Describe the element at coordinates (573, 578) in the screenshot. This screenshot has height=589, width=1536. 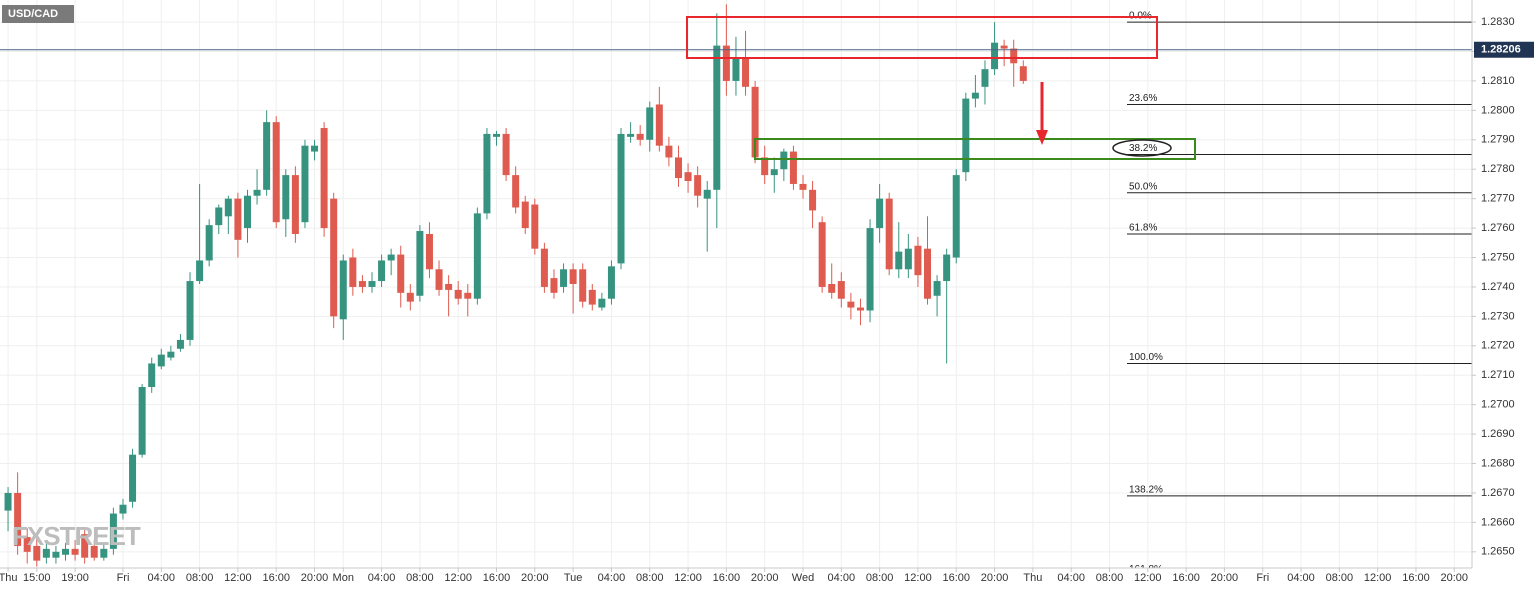
I see `x-tick-label: Tue` at that location.